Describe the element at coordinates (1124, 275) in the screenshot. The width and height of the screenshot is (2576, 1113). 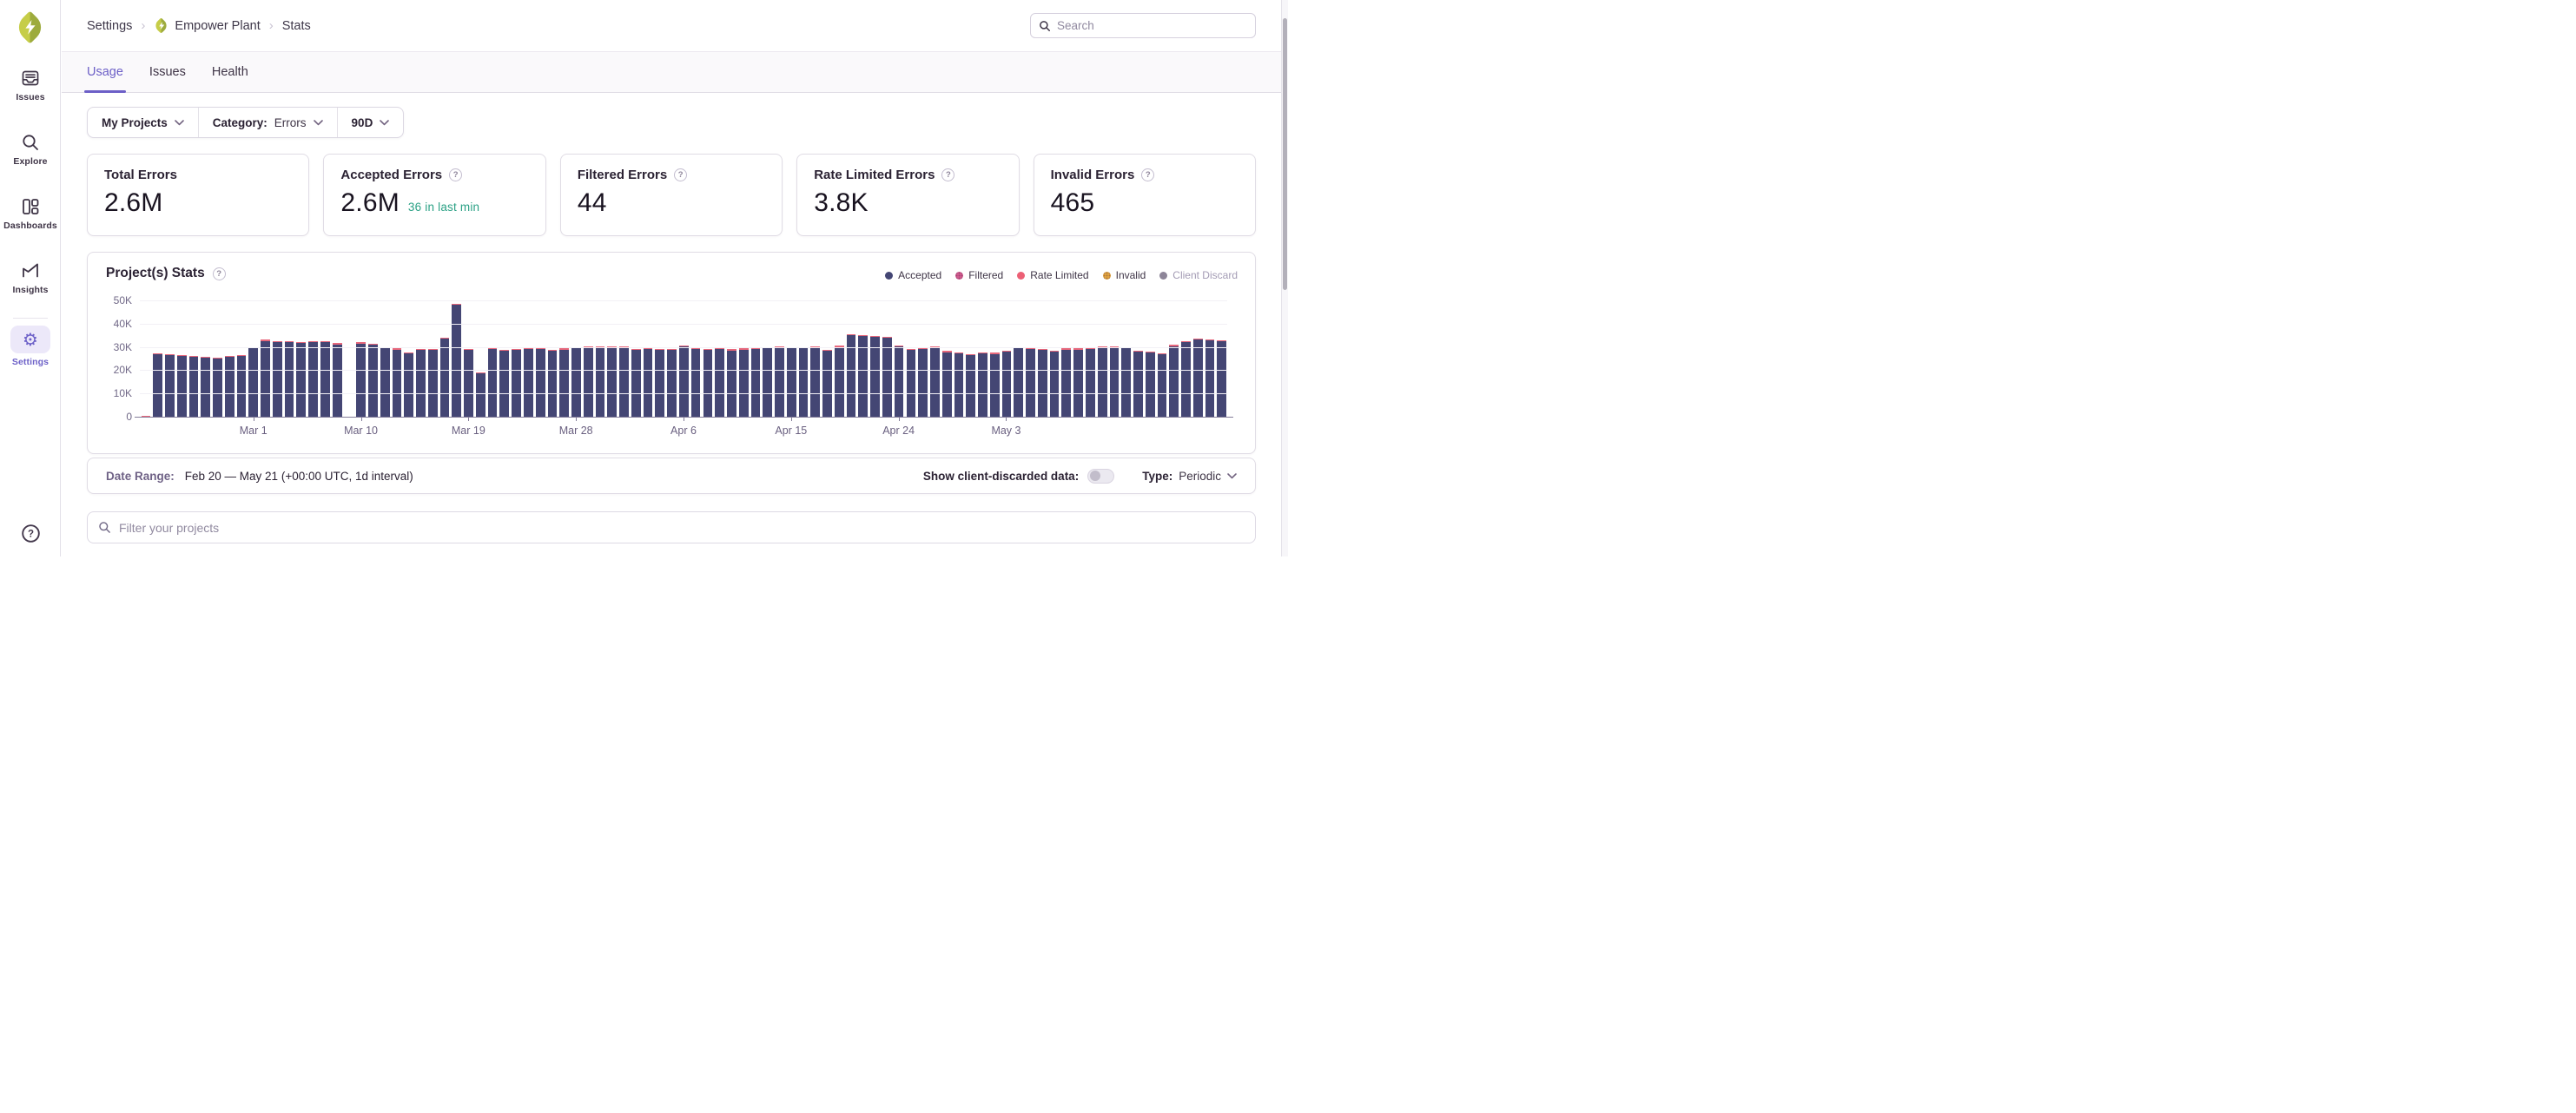
I see `legend-item-invalid: Invalid` at that location.